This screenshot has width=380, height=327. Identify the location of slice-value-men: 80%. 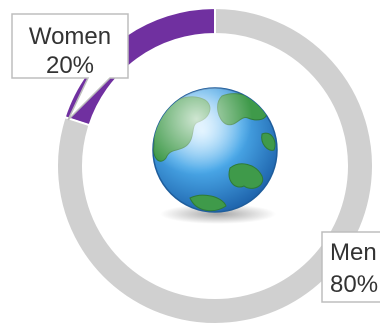
(354, 284).